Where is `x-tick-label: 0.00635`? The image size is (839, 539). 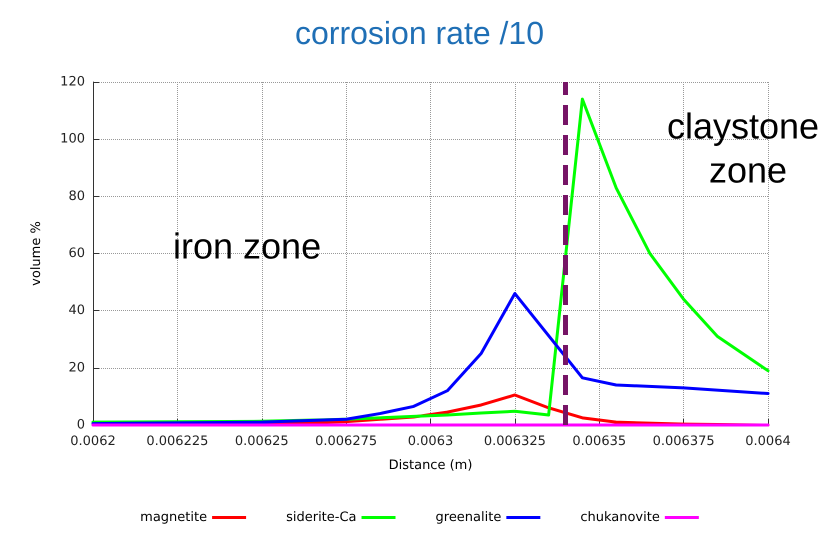
x-tick-label: 0.00635 is located at coordinates (599, 441).